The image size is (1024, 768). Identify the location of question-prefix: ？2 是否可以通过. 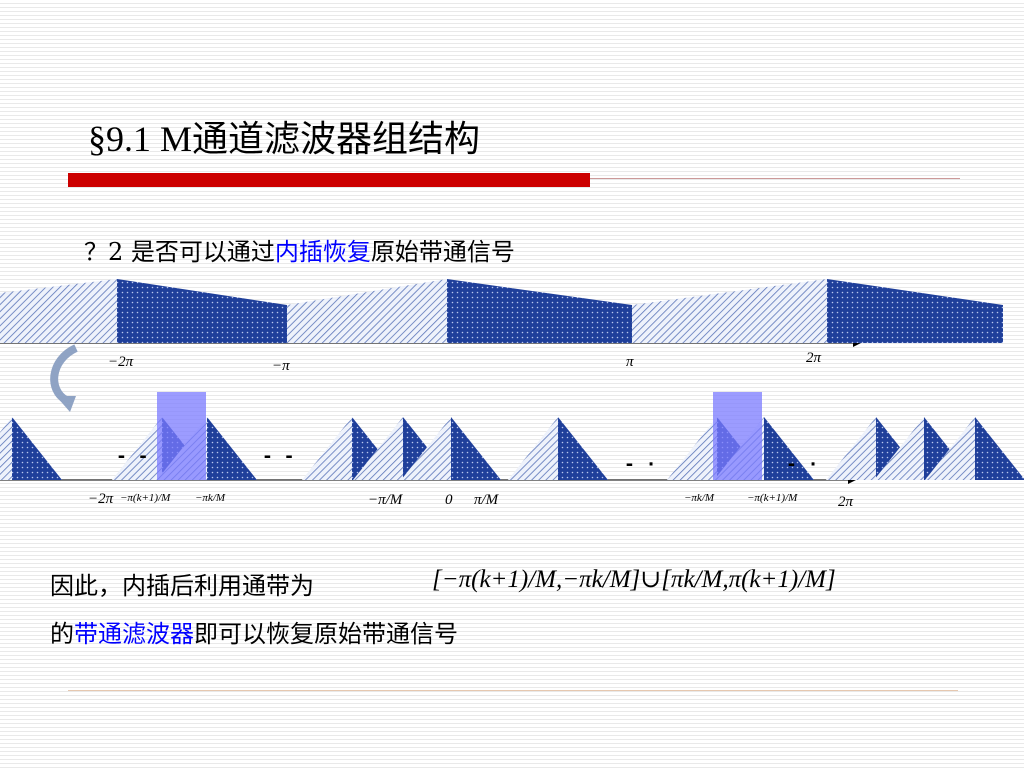
(179, 252).